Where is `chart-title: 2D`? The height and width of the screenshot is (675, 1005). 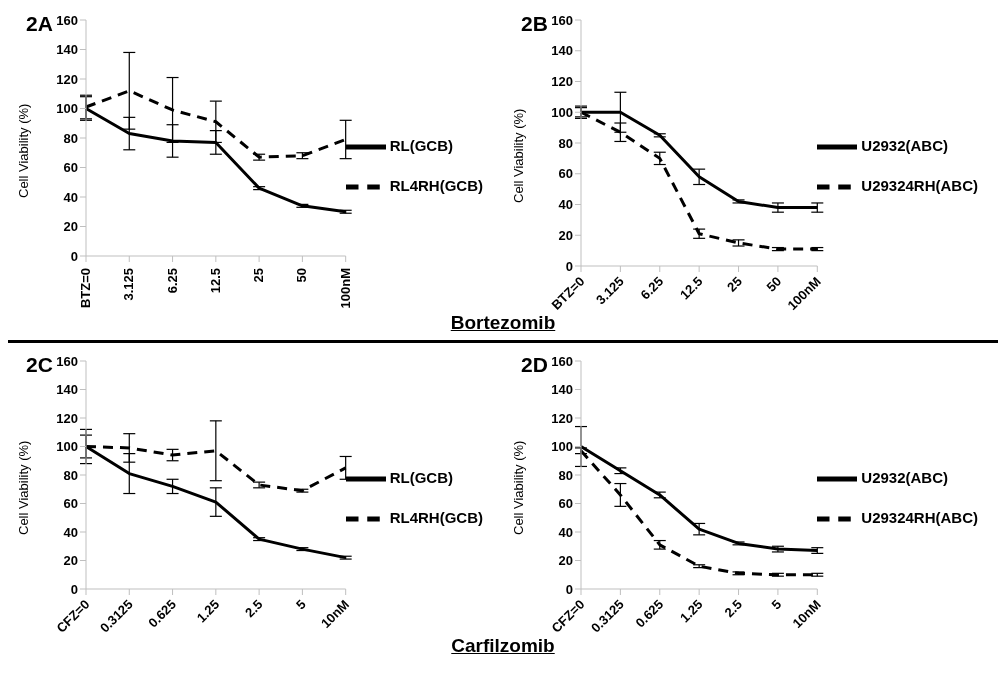
chart-title: 2D is located at coordinates (534, 365).